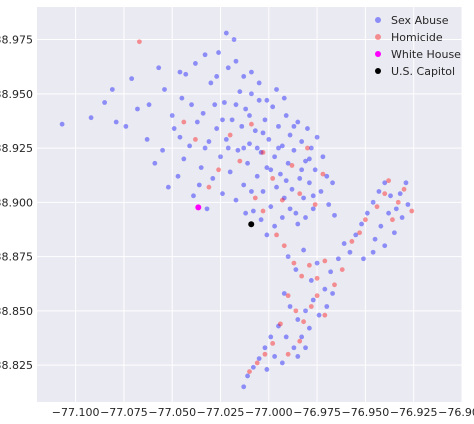  What do you see at coordinates (76, 412) in the screenshot?
I see `x-tick-label: −77.100` at bounding box center [76, 412].